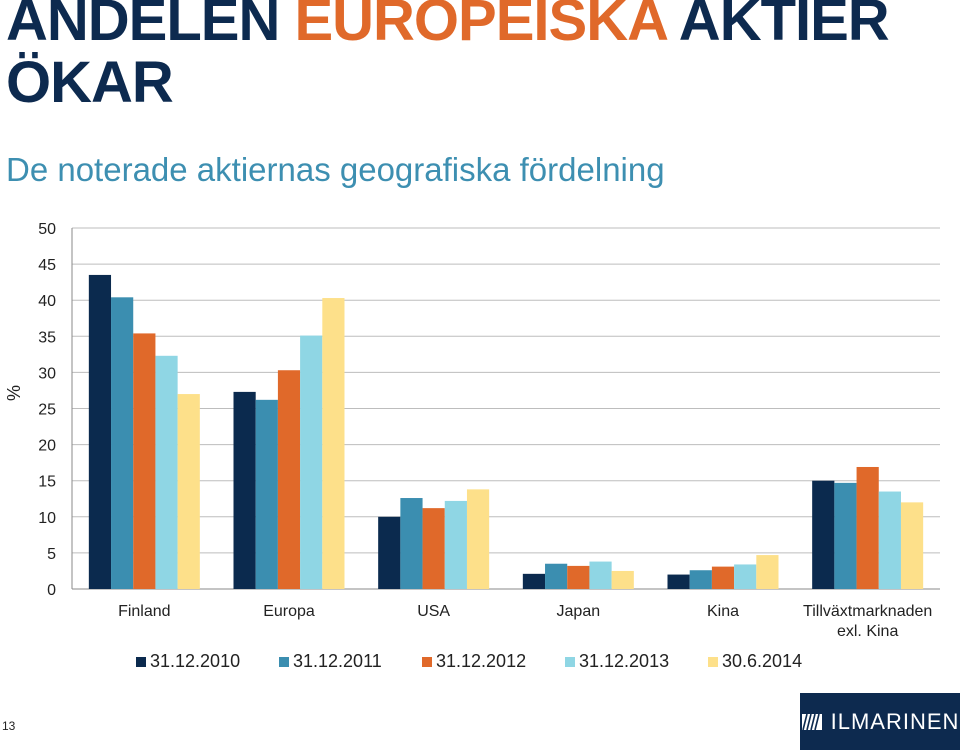  I want to click on ilmarinen-logo: ILMARINEN, so click(880, 721).